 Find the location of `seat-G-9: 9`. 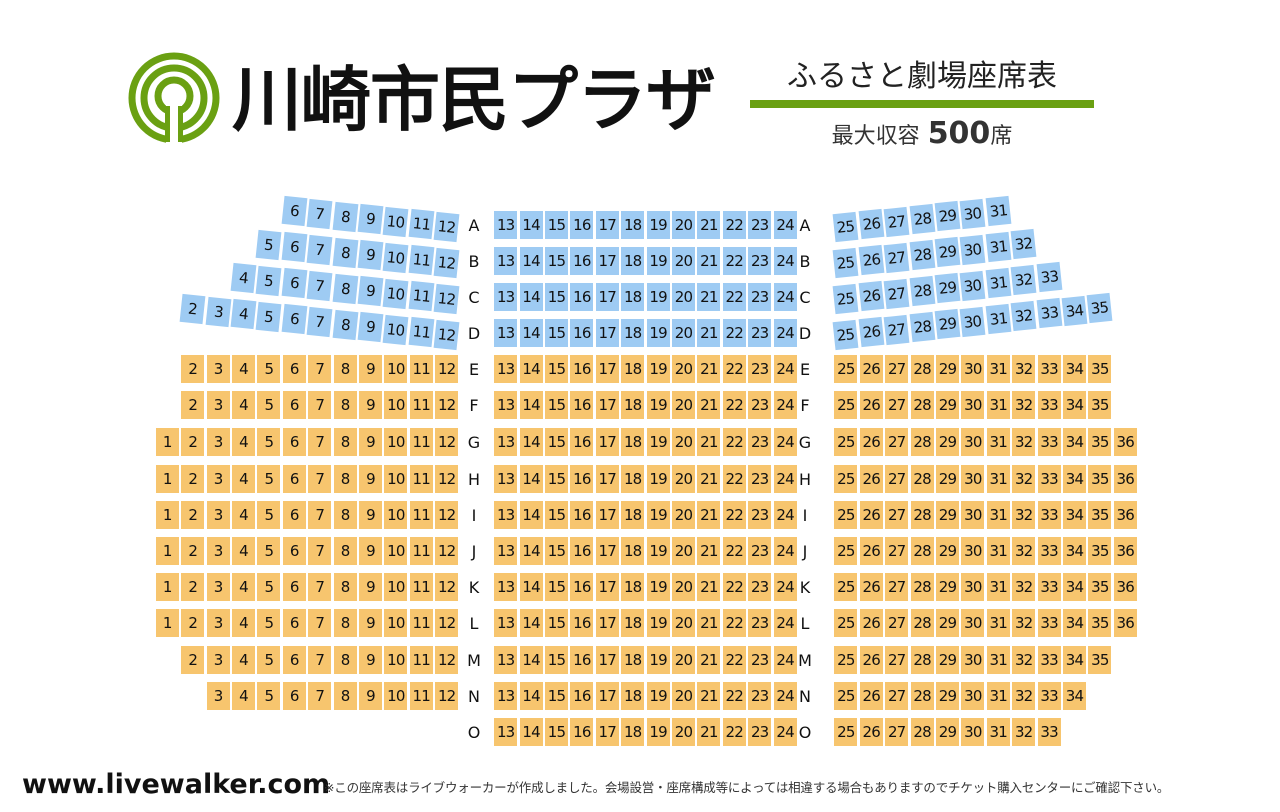

seat-G-9: 9 is located at coordinates (370, 442).